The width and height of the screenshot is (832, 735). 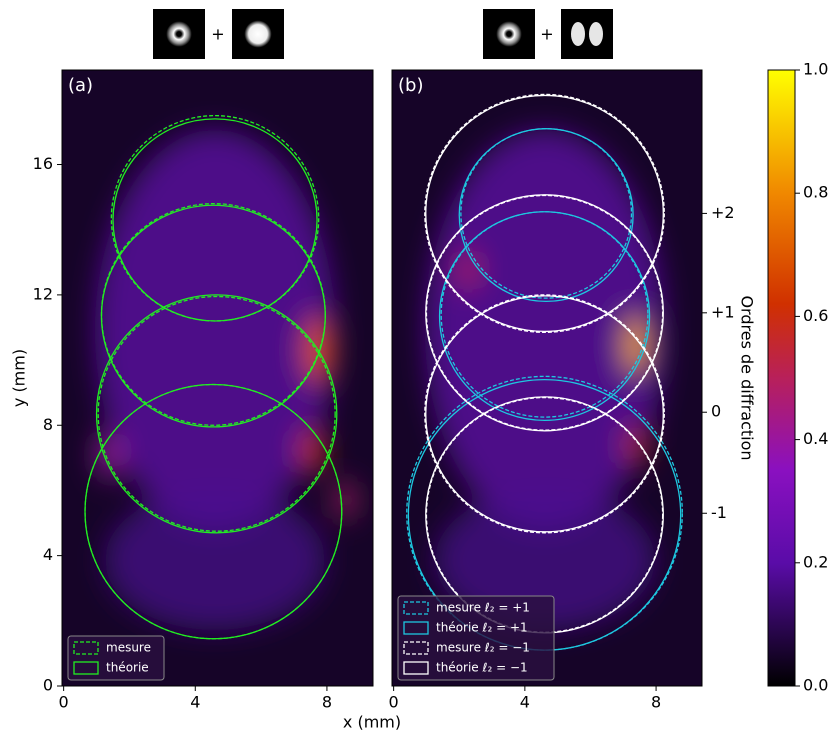 What do you see at coordinates (48, 424) in the screenshot?
I see `y-tick-label: 8` at bounding box center [48, 424].